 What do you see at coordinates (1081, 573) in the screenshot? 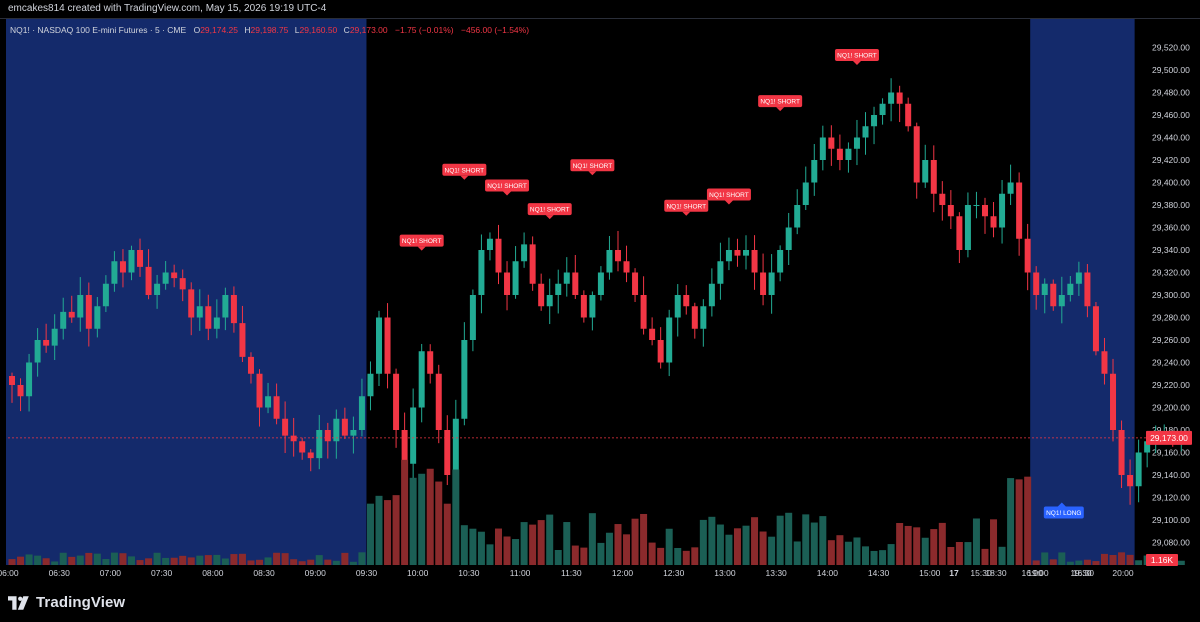
I see `x-tick-label: 19:30` at bounding box center [1081, 573].